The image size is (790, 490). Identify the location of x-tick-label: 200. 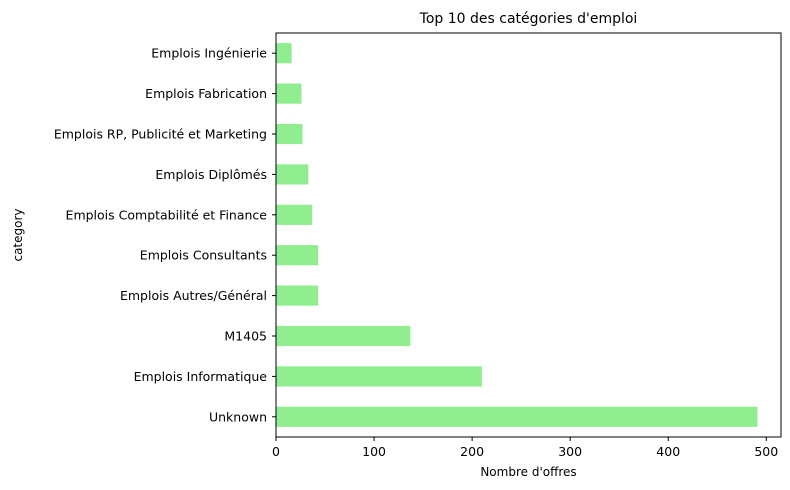
(472, 451).